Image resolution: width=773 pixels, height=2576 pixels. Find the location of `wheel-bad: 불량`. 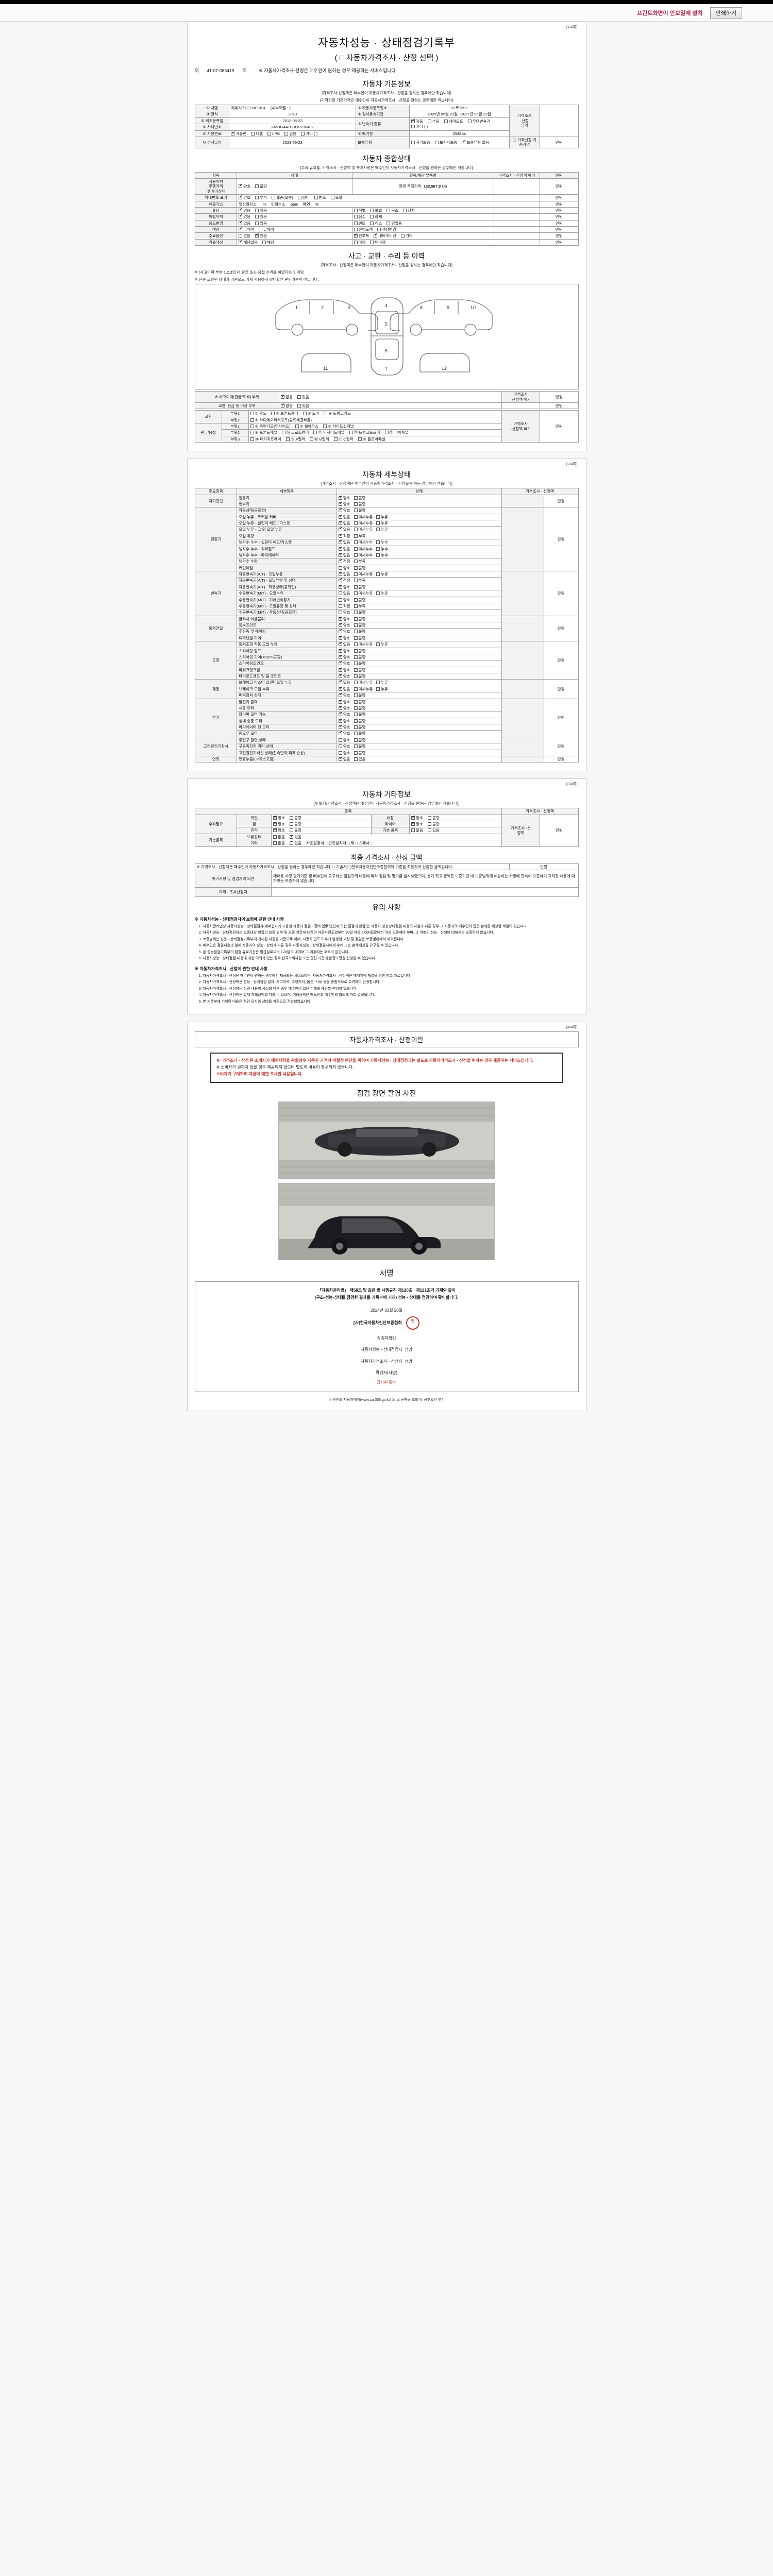

wheel-bad: 불량 is located at coordinates (295, 824).